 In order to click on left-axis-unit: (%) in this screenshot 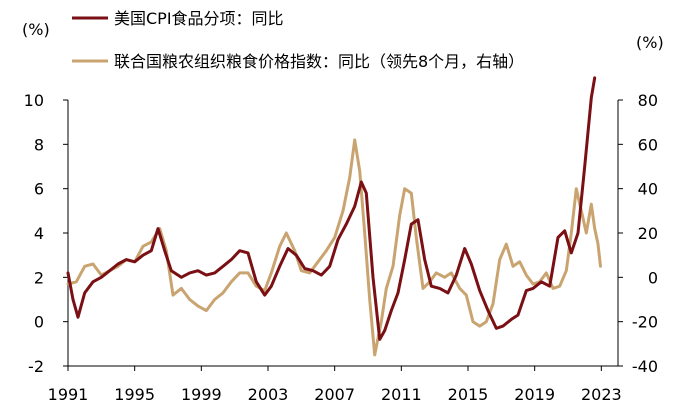, I will do `click(36, 29)`.